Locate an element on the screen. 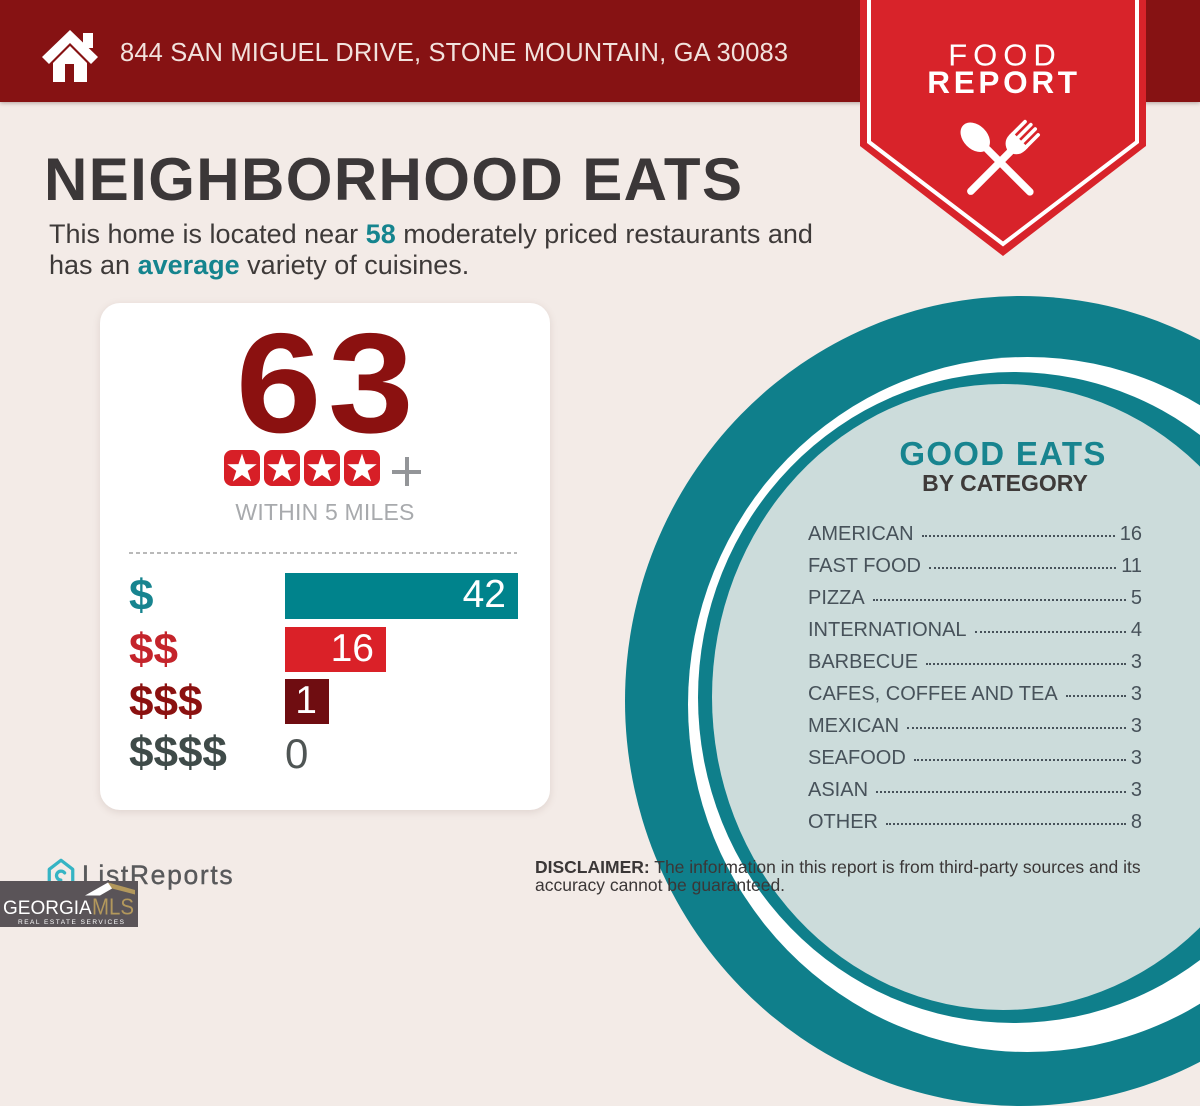  svg-text: REAL ESTATE SERVICES is located at coordinates (71, 922).